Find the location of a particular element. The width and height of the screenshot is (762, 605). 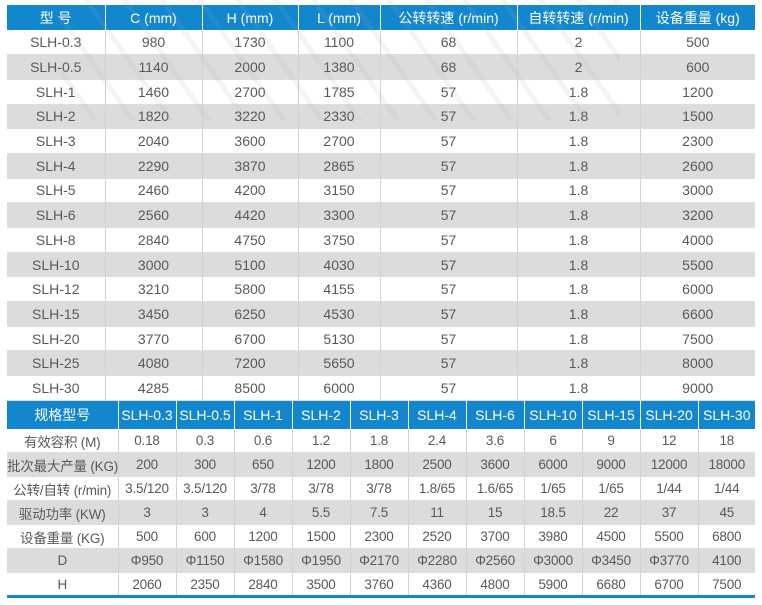

value-cell: 3/78 is located at coordinates (263, 489).